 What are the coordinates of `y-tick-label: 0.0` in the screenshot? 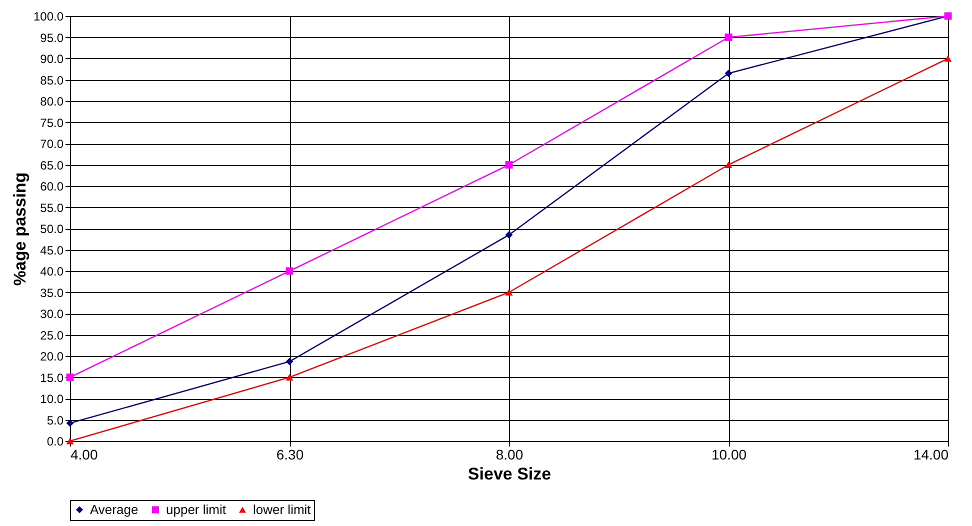 It's located at (55, 441).